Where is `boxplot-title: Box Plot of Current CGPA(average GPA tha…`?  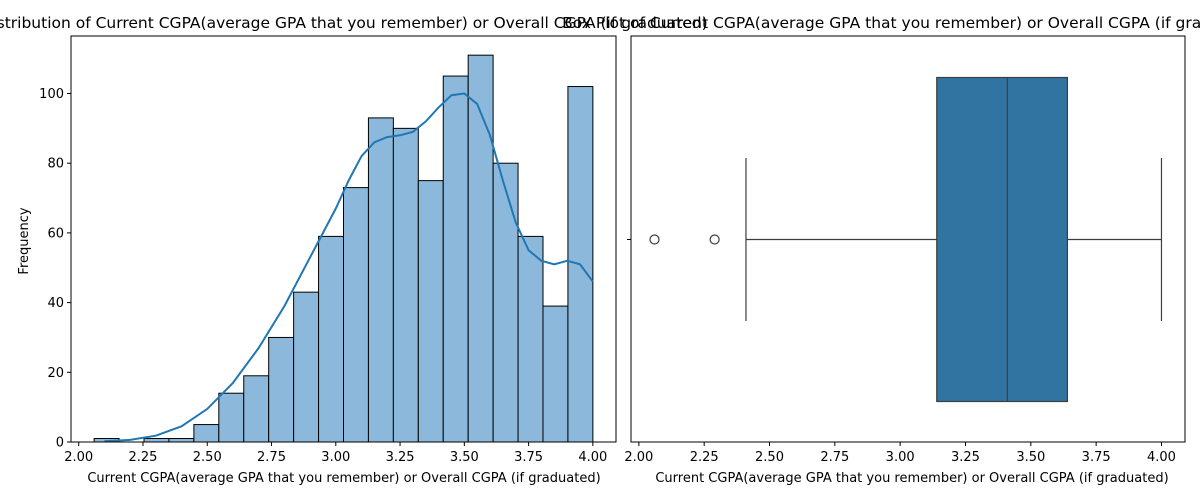 boxplot-title: Box Plot of Current CGPA(average GPA tha… is located at coordinates (881, 23).